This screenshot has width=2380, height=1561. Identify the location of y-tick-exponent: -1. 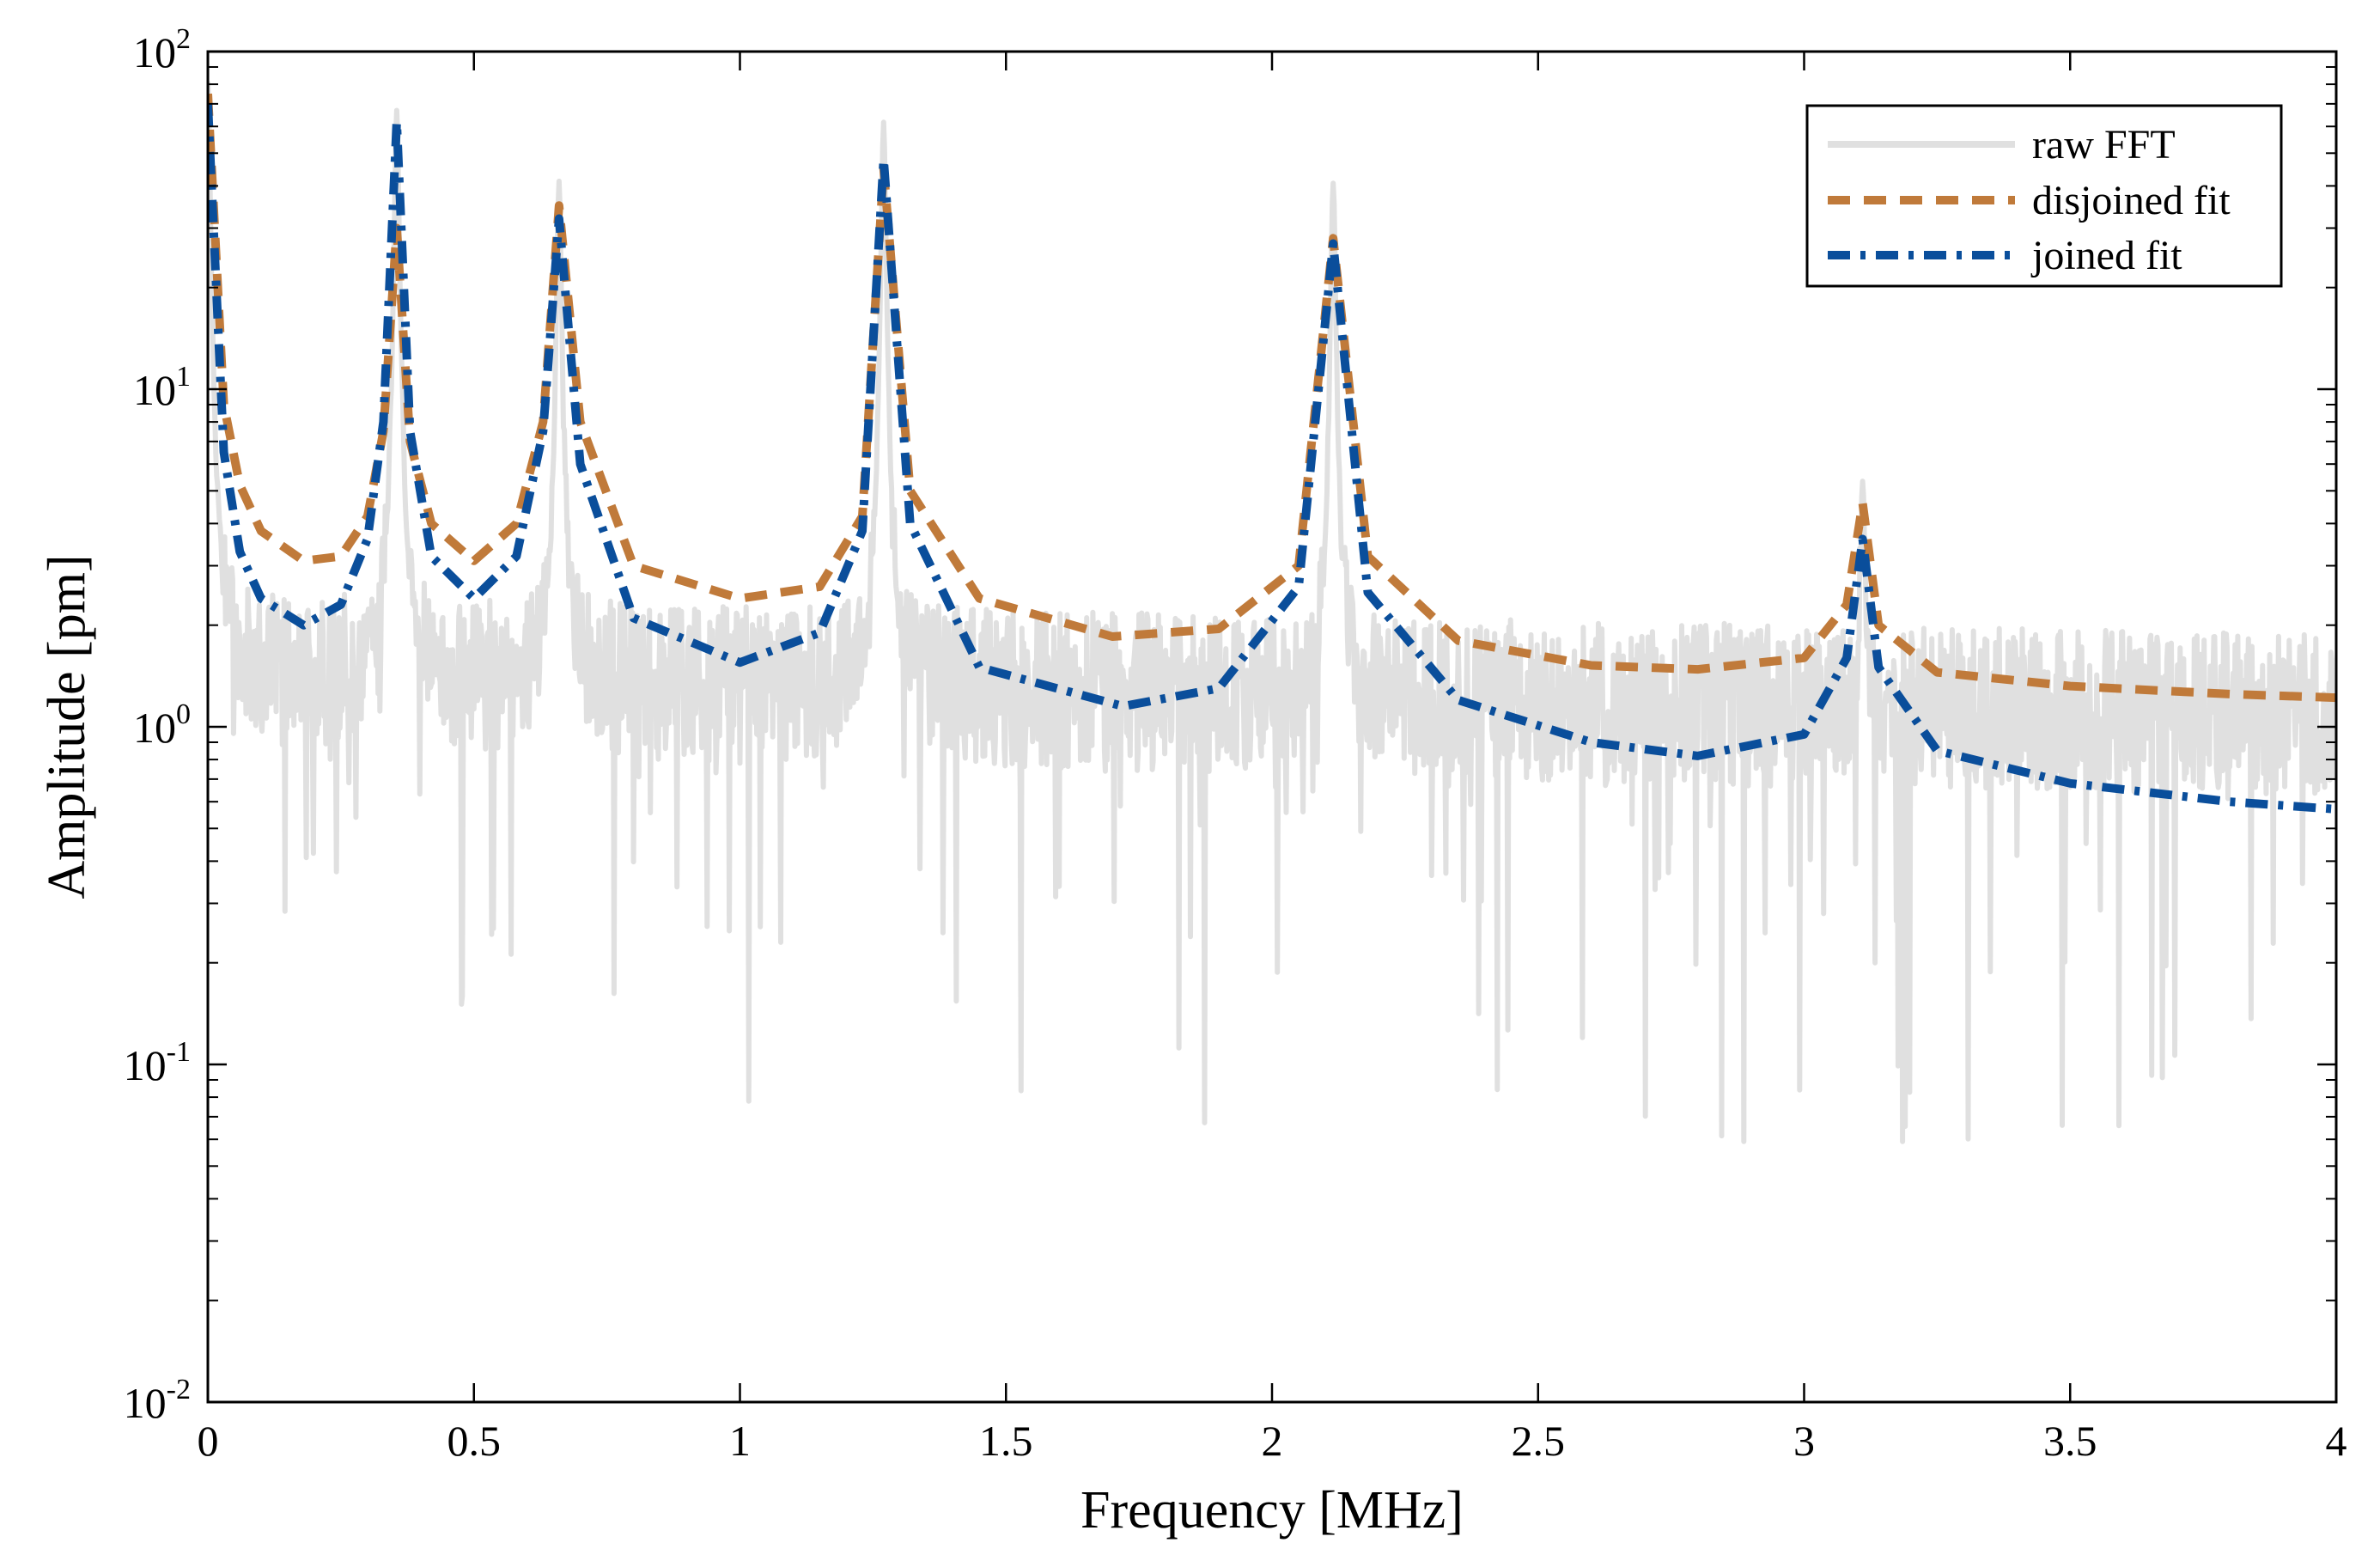
(179, 1052).